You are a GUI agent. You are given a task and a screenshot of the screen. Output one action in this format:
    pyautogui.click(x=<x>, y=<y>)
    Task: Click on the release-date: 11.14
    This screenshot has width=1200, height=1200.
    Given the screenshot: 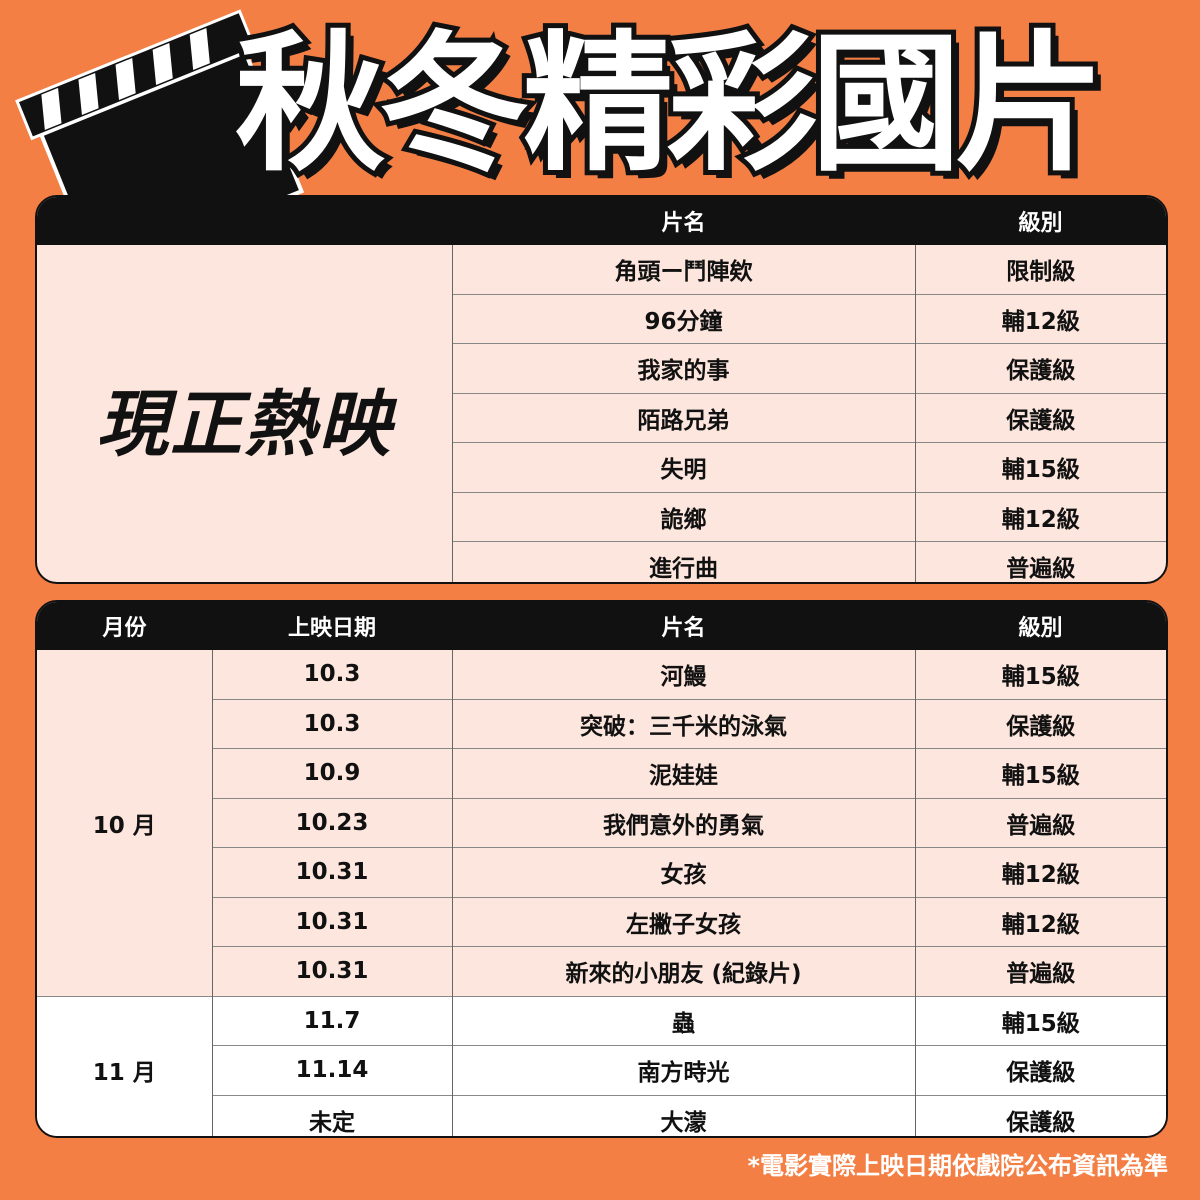 What is the action you would take?
    pyautogui.click(x=331, y=1070)
    